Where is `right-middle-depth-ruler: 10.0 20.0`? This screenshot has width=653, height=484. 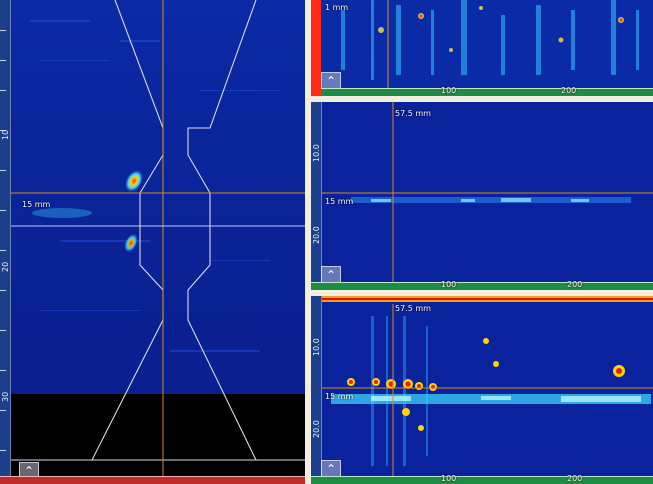
right-middle-depth-ruler: 10.0 20.0 is located at coordinates (316, 196).